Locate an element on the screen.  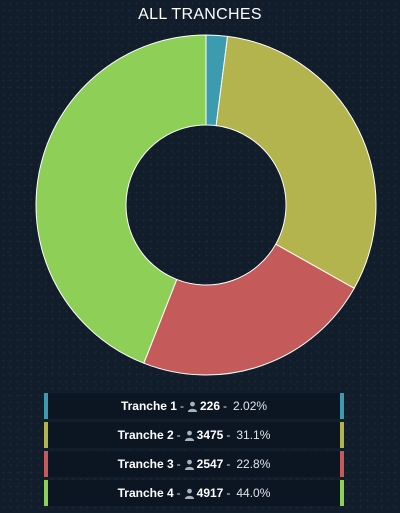
legend-percentage: 44.0% is located at coordinates (253, 493).